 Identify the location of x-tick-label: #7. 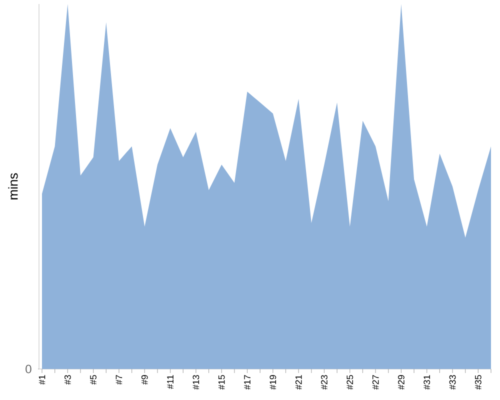
(119, 380).